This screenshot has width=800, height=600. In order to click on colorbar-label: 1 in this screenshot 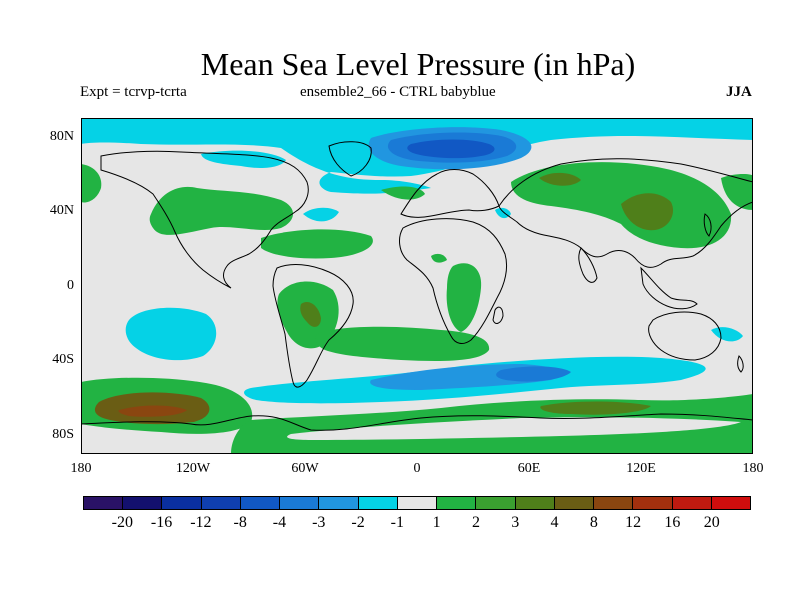, I will do `click(436, 522)`.